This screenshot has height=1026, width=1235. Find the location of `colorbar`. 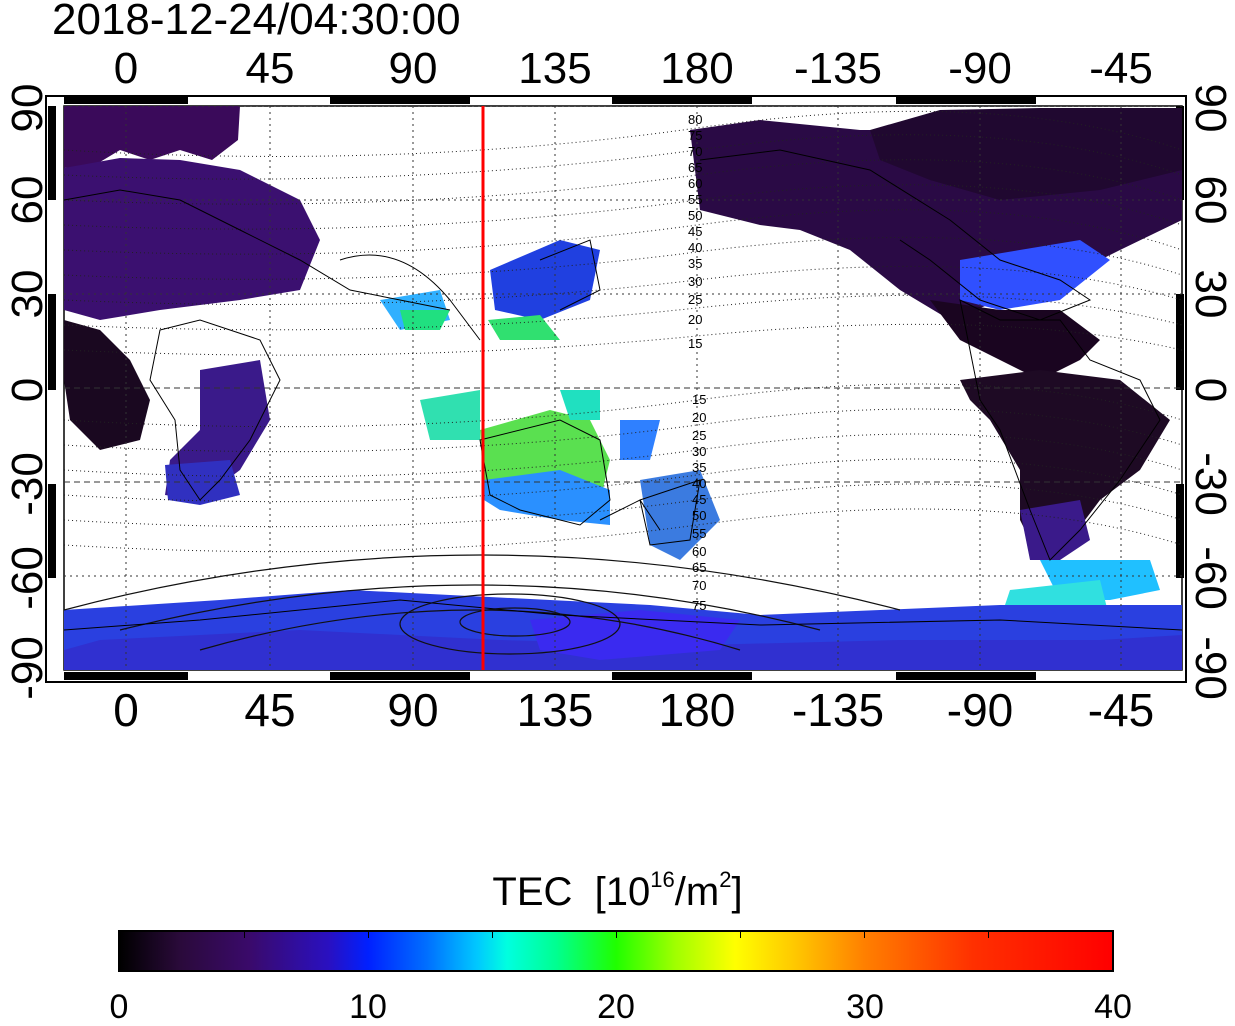

colorbar is located at coordinates (616, 951).